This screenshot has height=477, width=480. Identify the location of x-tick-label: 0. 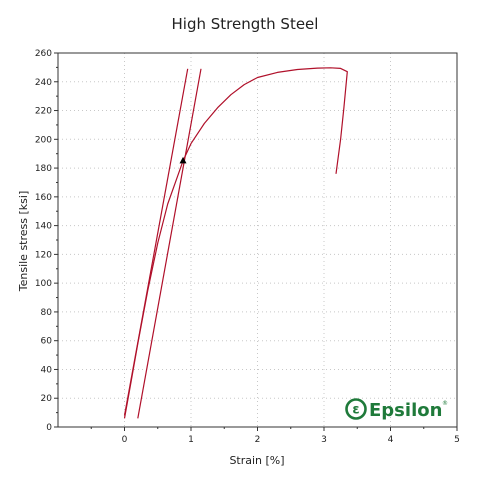
(125, 440).